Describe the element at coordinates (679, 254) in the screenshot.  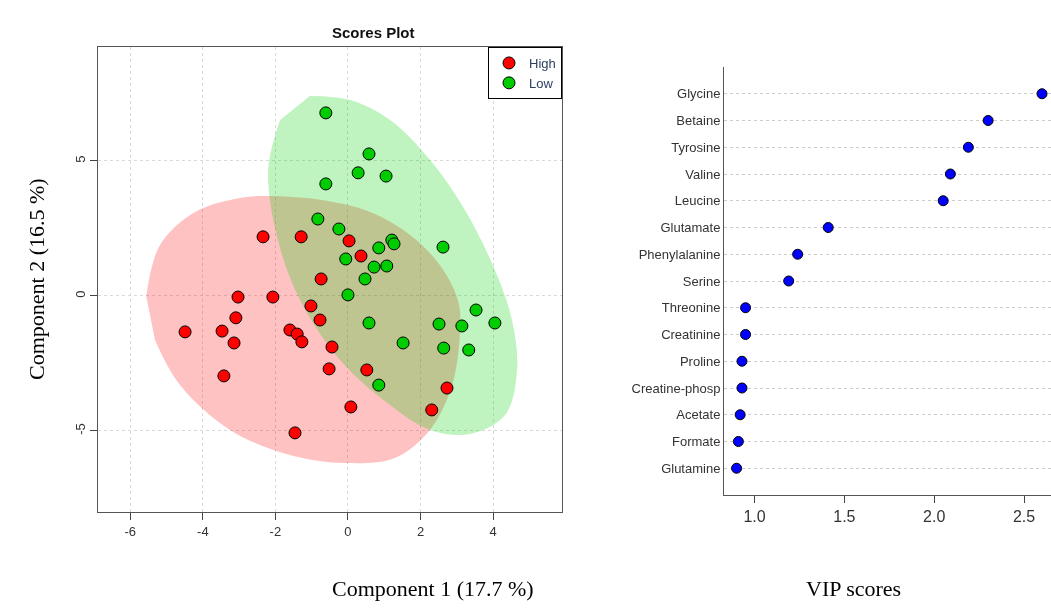
I see `y-tick-label: Phenylalanine` at that location.